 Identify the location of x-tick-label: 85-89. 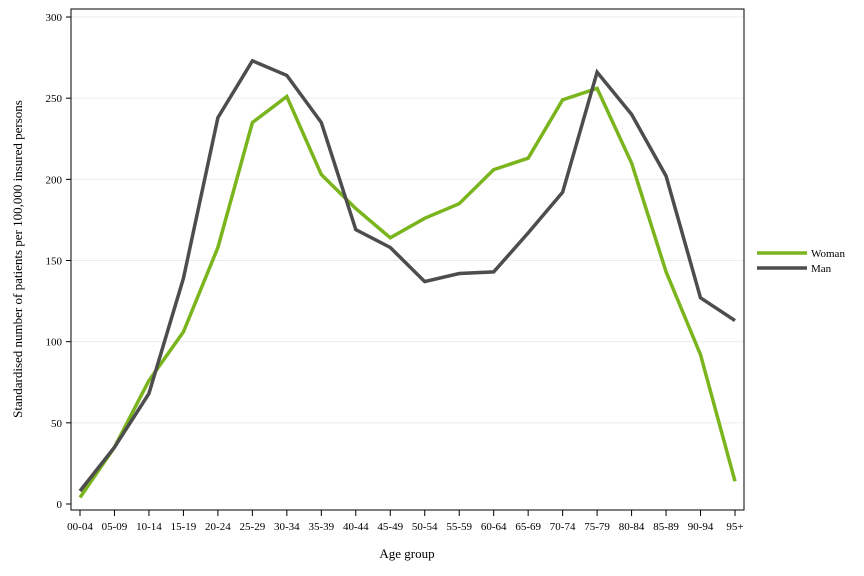
(666, 527).